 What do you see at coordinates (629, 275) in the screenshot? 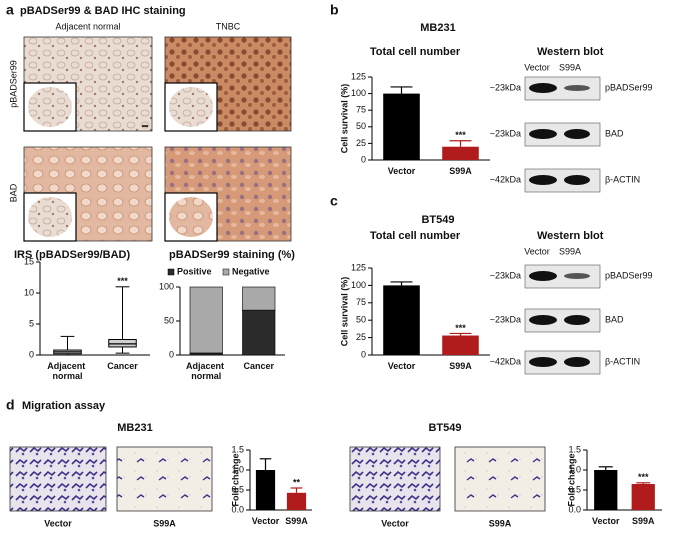
I see `protein-label: pBADSer99` at bounding box center [629, 275].